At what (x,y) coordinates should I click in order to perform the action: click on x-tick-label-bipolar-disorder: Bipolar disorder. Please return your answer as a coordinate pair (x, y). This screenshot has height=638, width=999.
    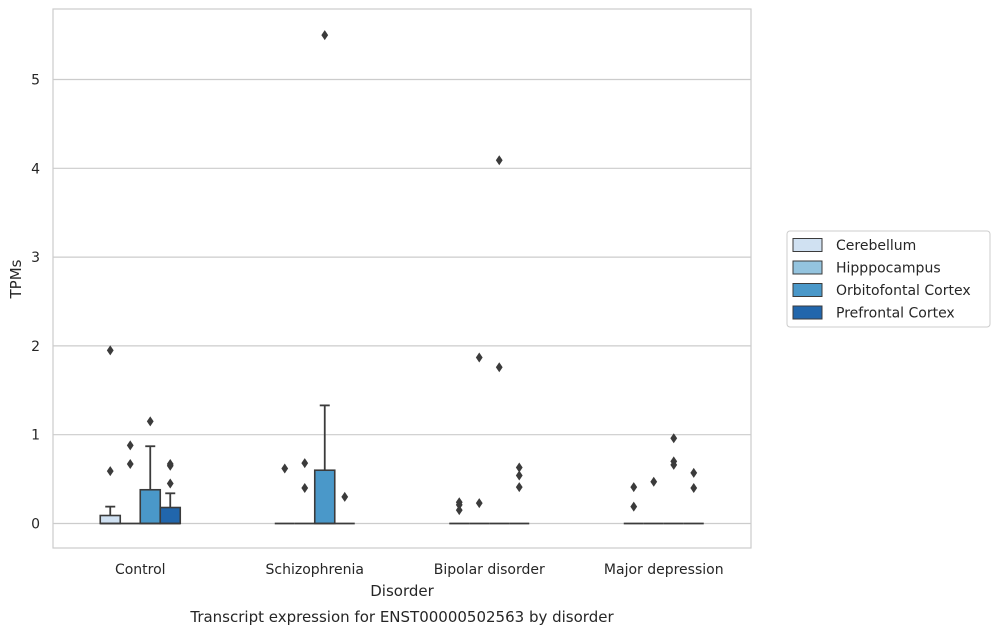
    Looking at the image, I should click on (489, 570).